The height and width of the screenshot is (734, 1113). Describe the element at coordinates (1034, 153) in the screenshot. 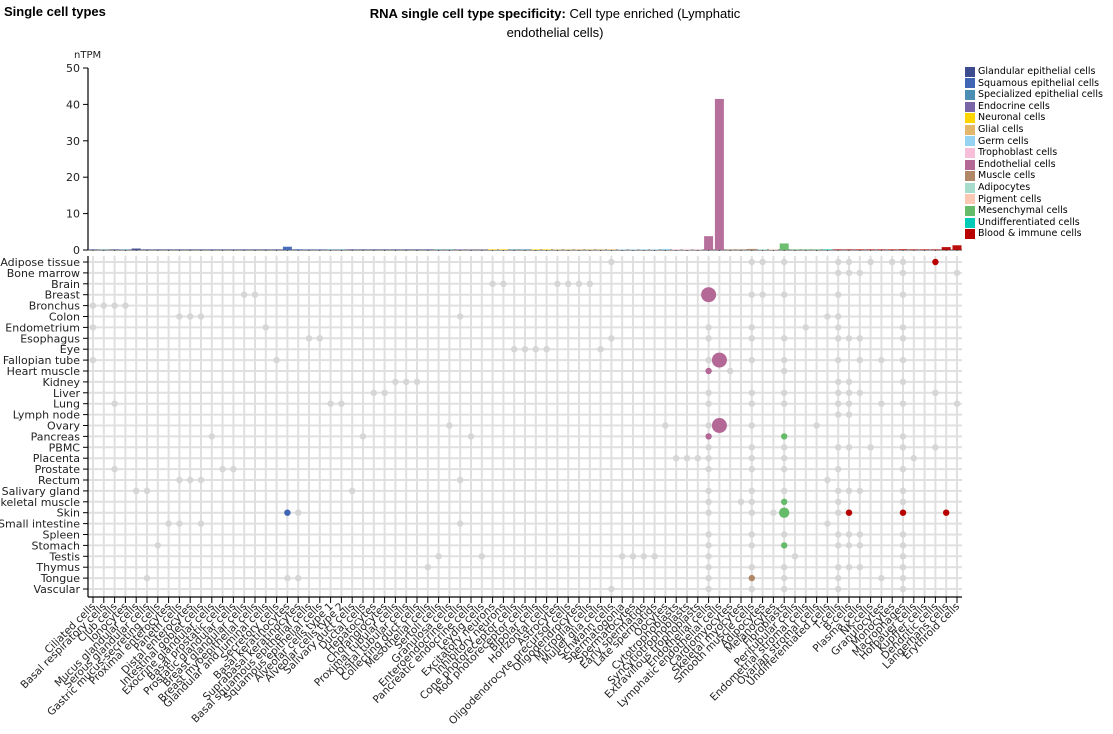

I see `legend-item: Trophoblast cells` at that location.